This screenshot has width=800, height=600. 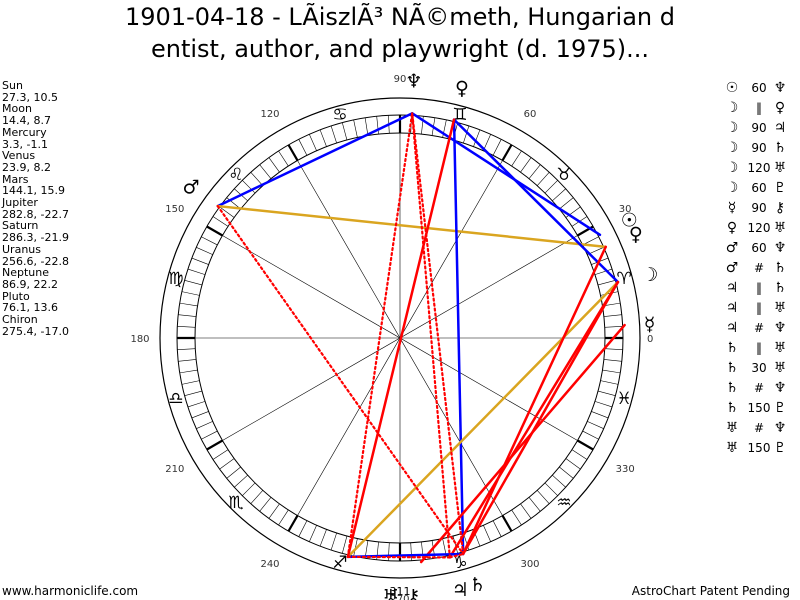 What do you see at coordinates (780, 128) in the screenshot?
I see `aspect-planet-2: ♃` at bounding box center [780, 128].